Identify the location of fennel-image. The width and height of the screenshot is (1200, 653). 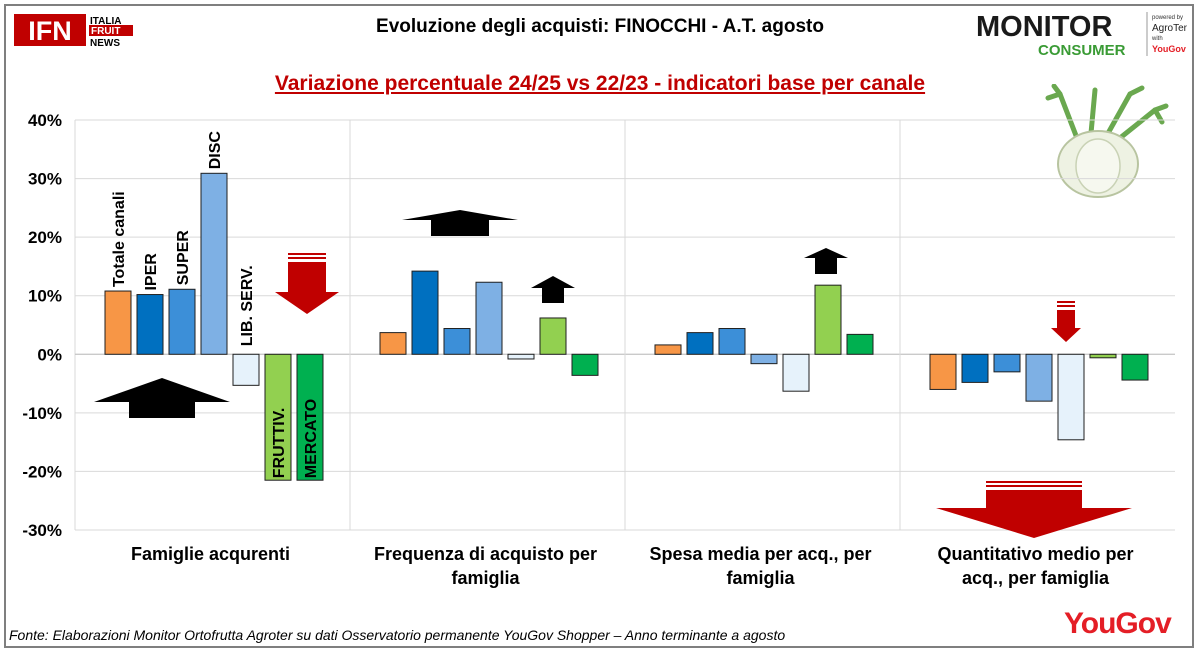
(1107, 141).